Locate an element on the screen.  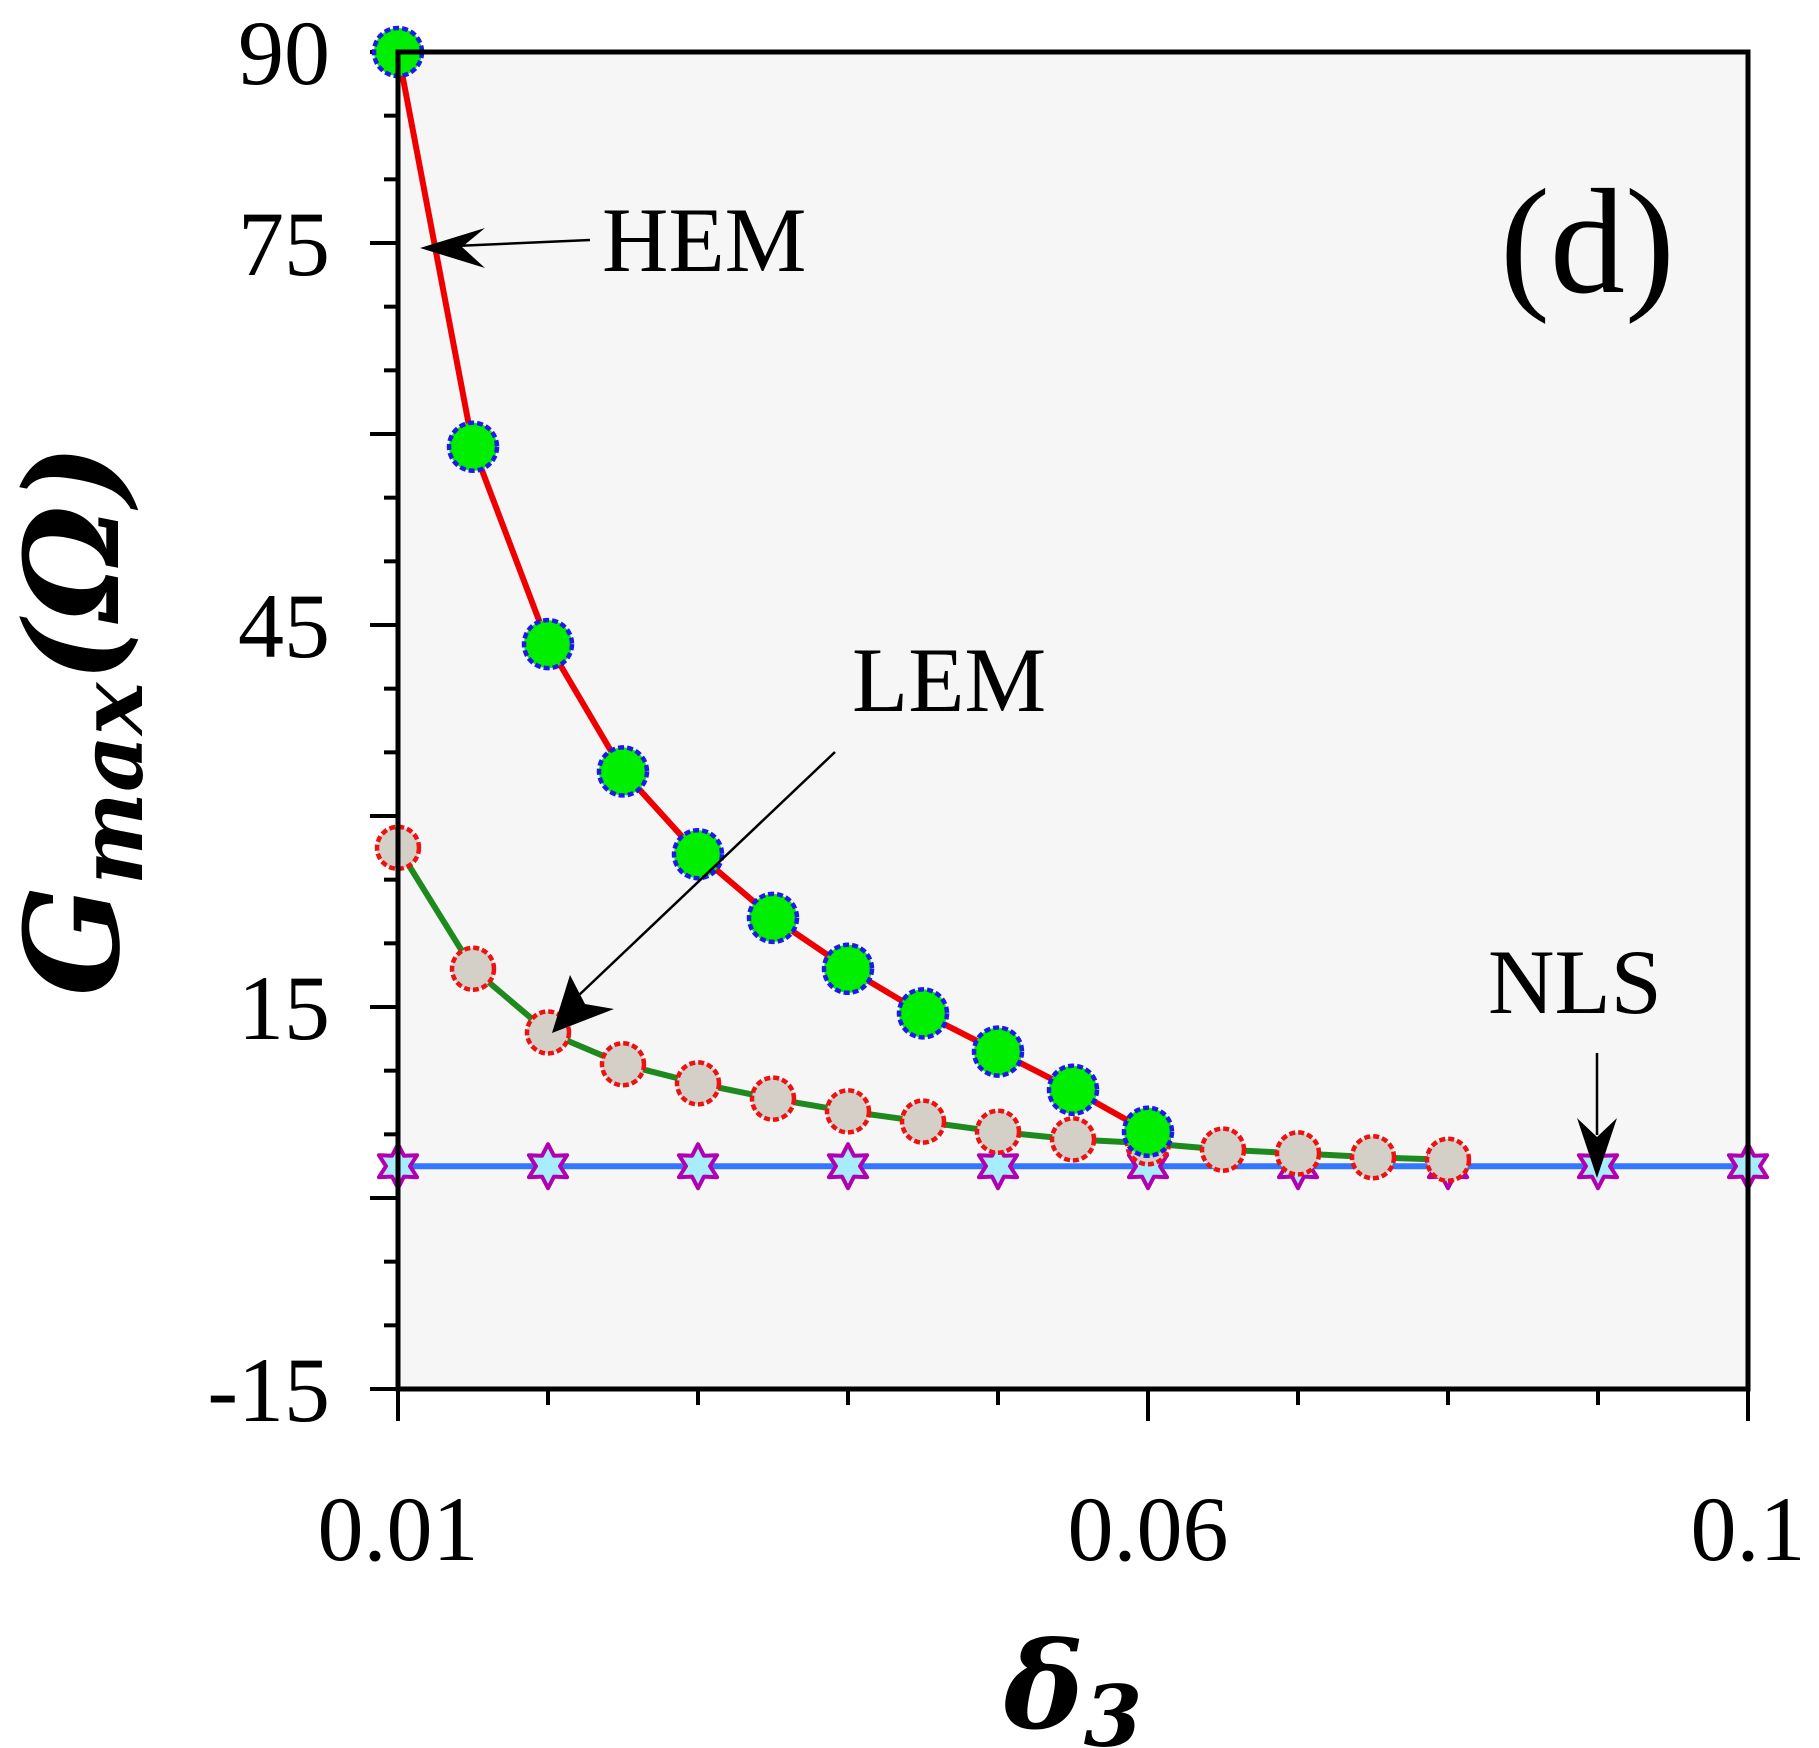
panel-label: (d) is located at coordinates (1587, 242).